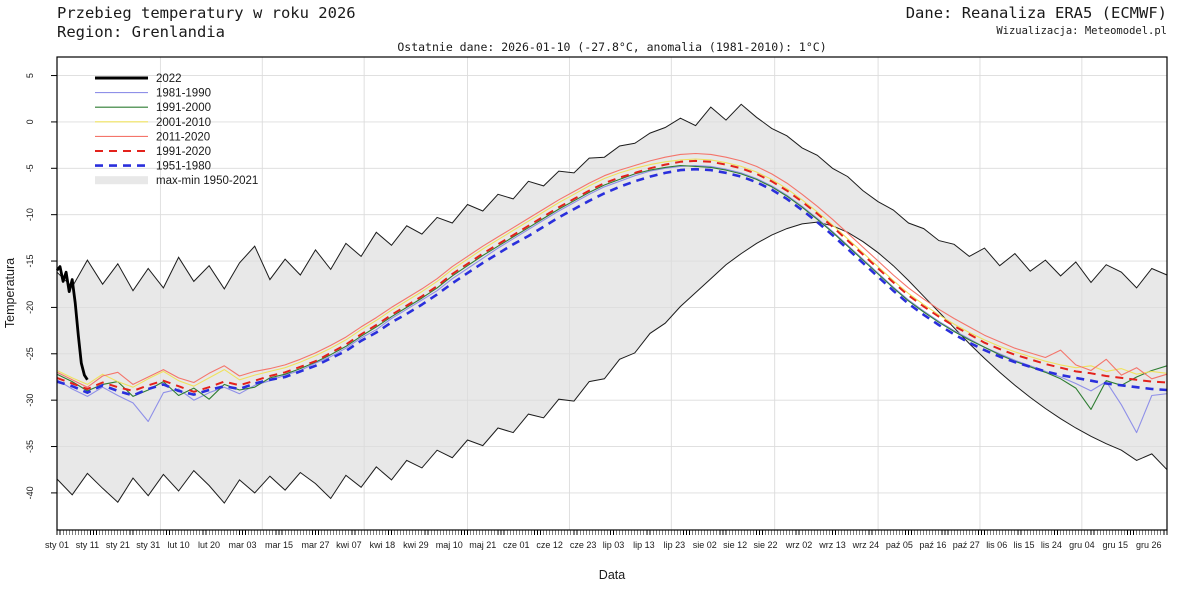 This screenshot has height=600, width=1200. What do you see at coordinates (996, 545) in the screenshot?
I see `x-tick-label: lis 06` at bounding box center [996, 545].